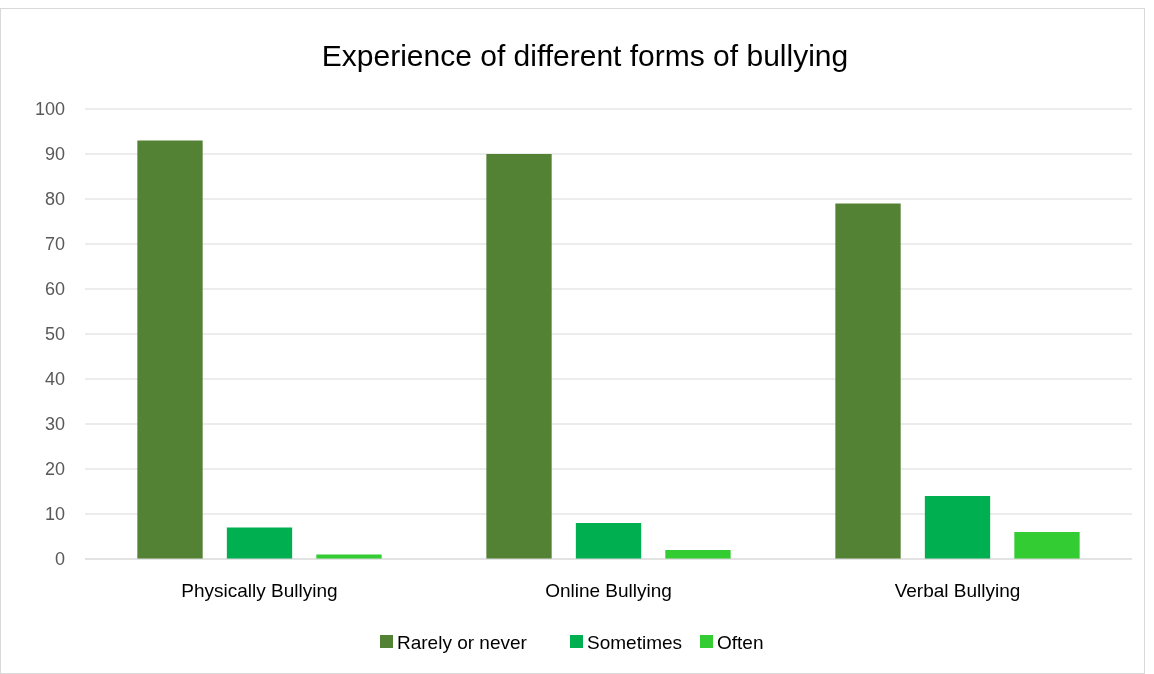  I want to click on legend-label: Sometimes, so click(635, 642).